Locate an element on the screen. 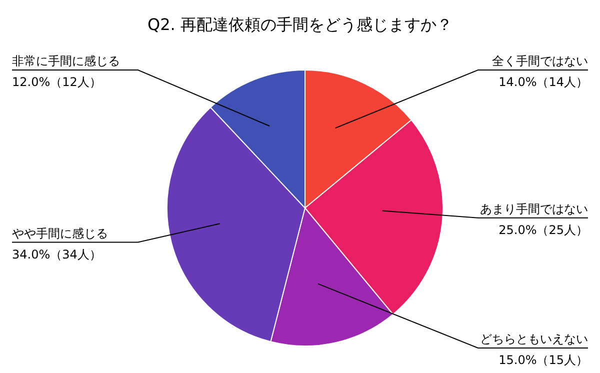  chart-title: Q2. 再配達依頼の手間をどう感じますか？ is located at coordinates (300, 24).